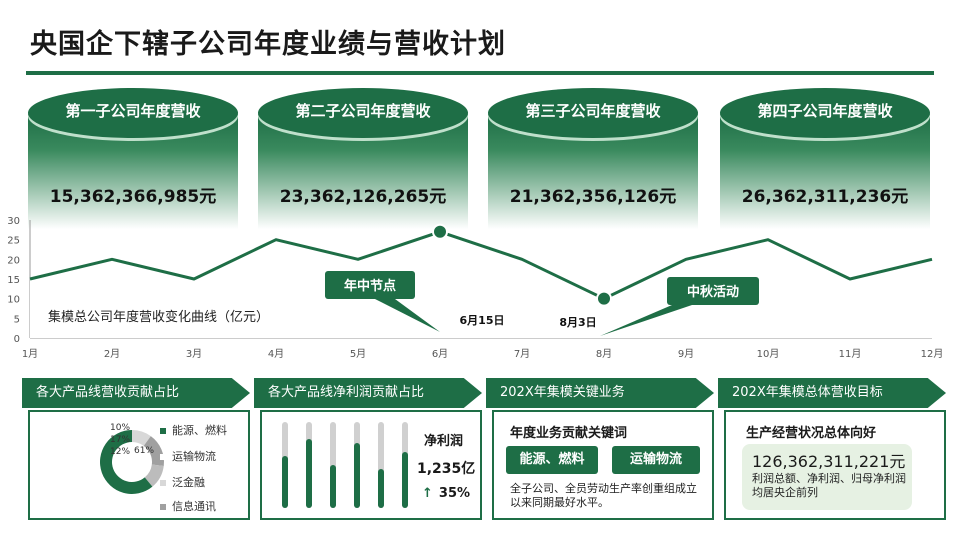  I want to click on callout-label: 中秋活动, so click(713, 292).